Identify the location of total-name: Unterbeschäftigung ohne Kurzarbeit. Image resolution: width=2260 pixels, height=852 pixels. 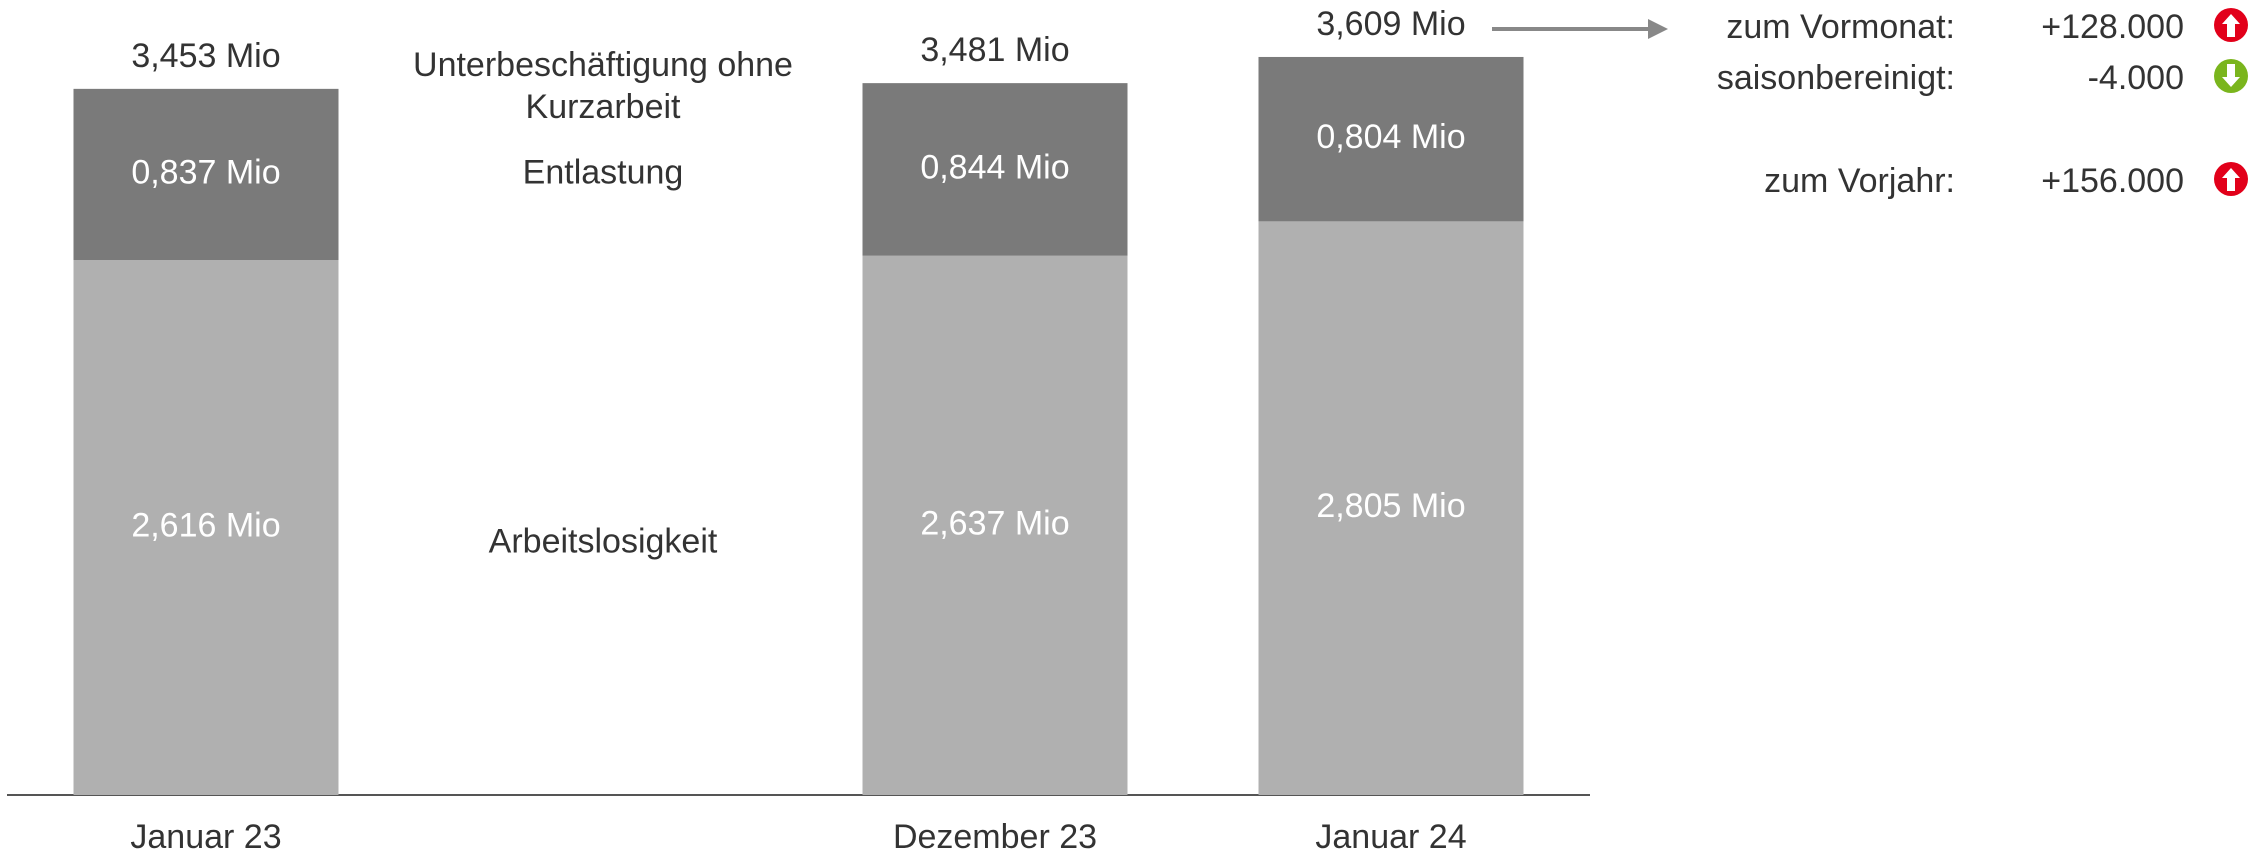
(603, 86).